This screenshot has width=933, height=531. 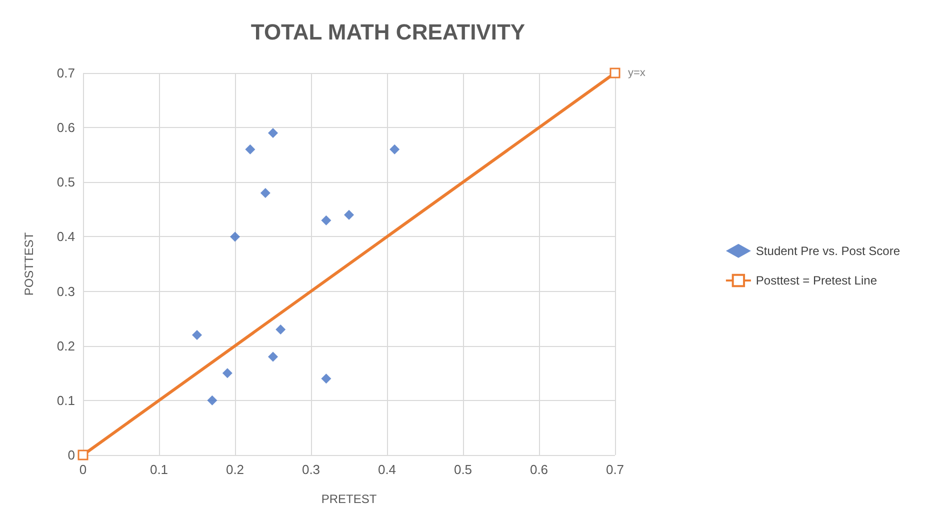 I want to click on y-tick-label: 0.1, so click(x=65, y=400).